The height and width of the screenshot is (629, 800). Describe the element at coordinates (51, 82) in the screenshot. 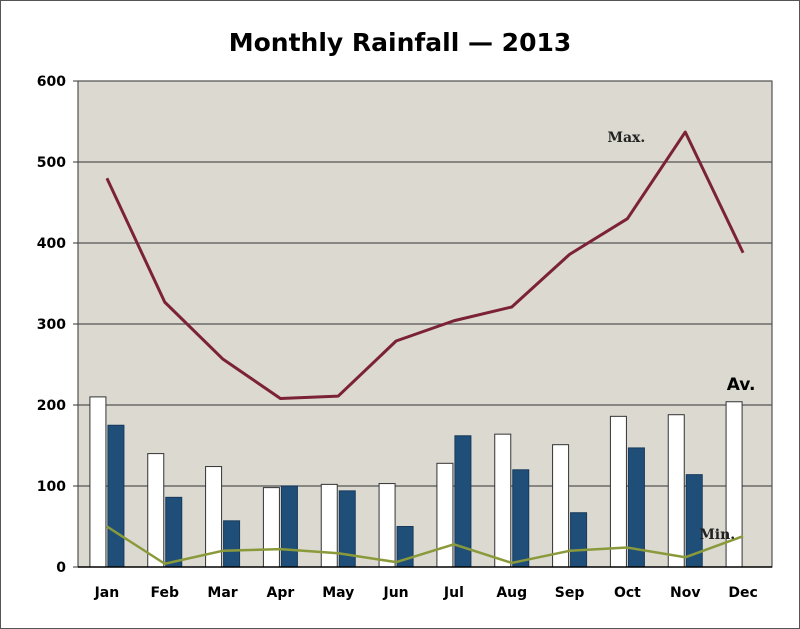

I see `y-tick-label: 600` at that location.